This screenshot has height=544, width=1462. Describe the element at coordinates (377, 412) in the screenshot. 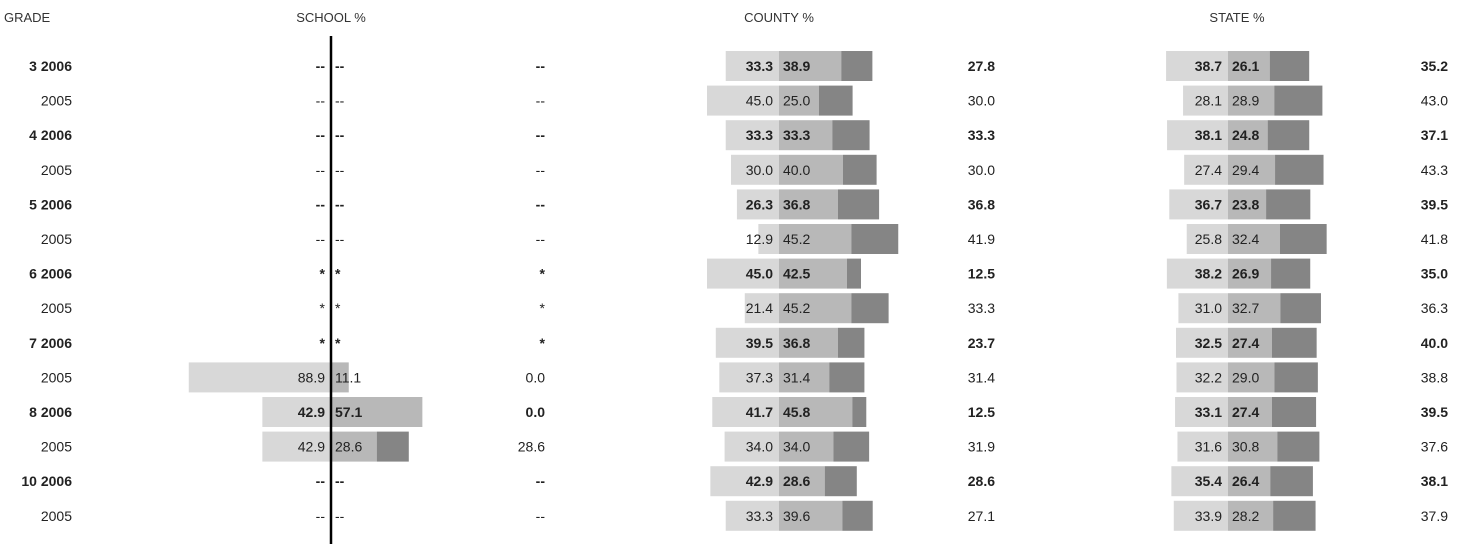

I see `school-bar-basic` at that location.